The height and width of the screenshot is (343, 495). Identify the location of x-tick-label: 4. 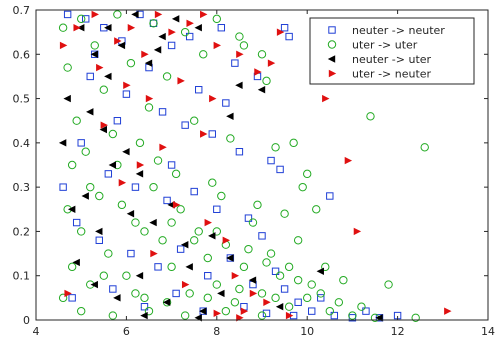
(36, 331).